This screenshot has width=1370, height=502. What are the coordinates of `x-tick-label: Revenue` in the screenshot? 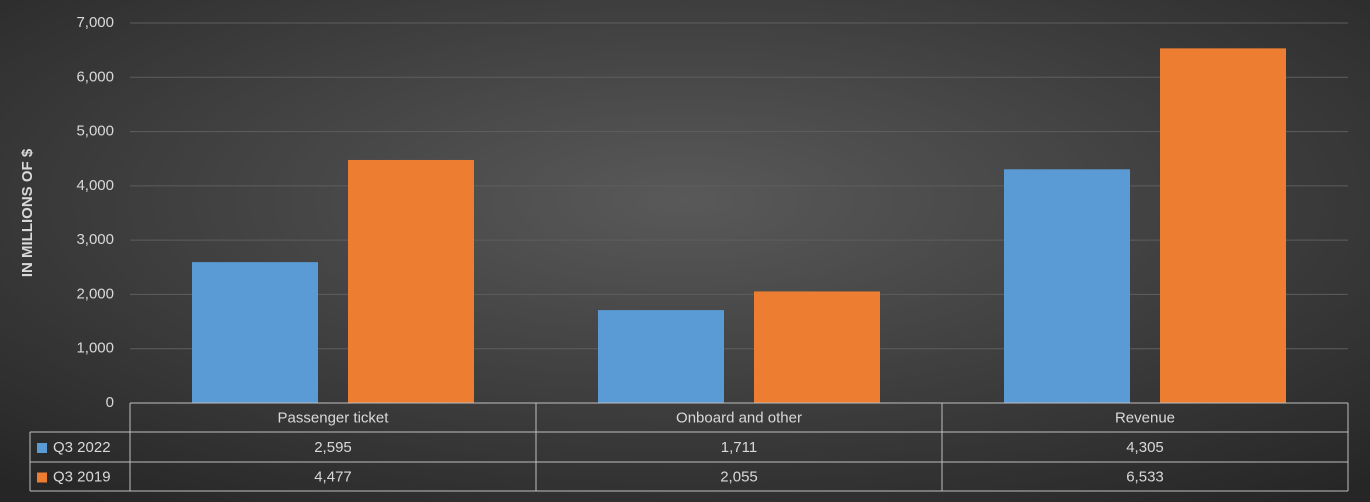 It's located at (1145, 417).